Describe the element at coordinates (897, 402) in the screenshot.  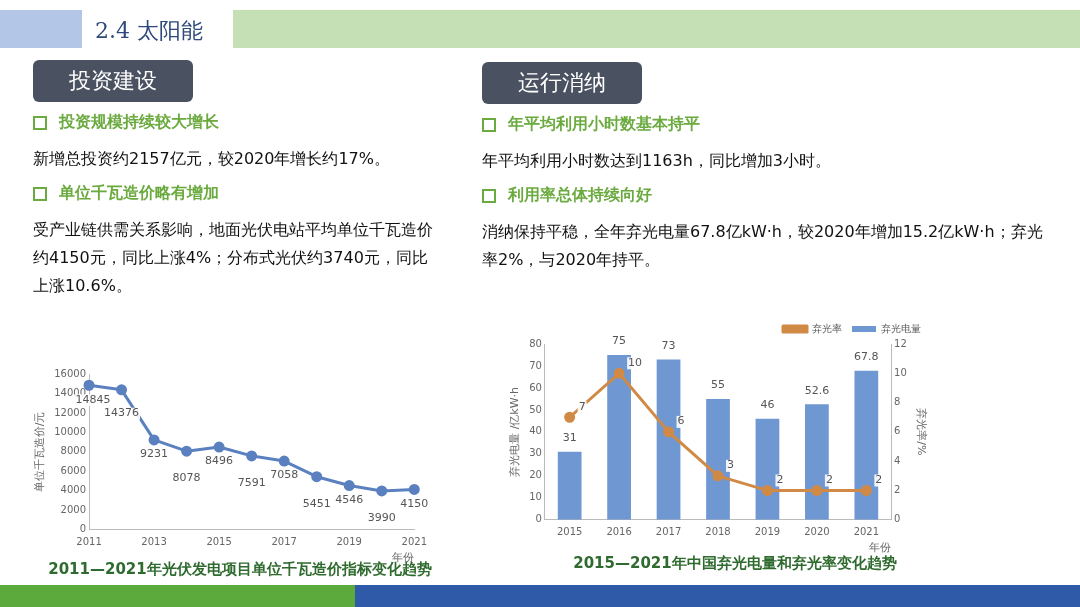
I see `y2-tick-label: 8` at that location.